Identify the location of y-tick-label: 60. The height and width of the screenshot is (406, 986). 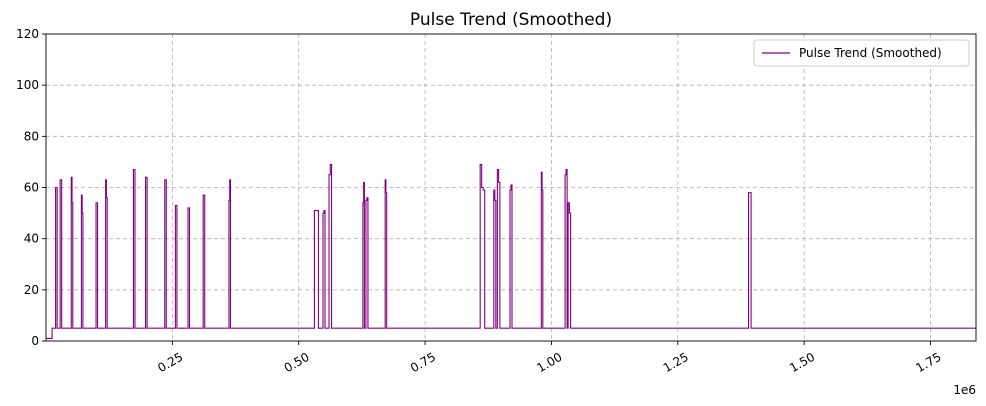
(31, 188).